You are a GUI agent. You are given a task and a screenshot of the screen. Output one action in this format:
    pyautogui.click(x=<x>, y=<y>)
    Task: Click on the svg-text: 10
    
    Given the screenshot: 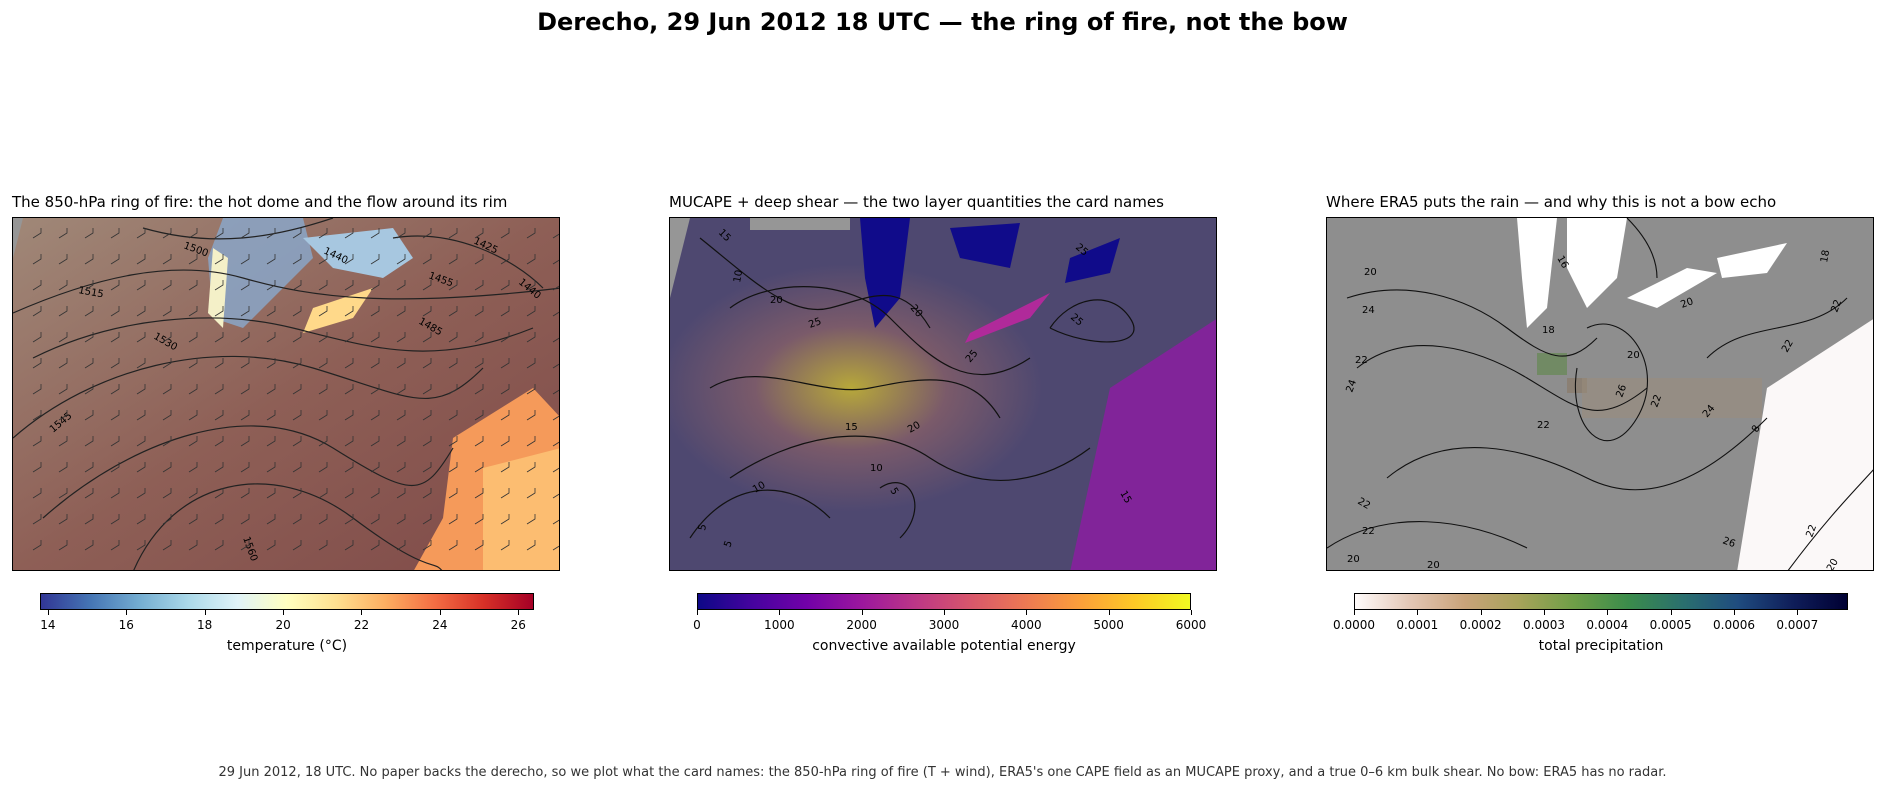 What is the action you would take?
    pyautogui.click(x=738, y=276)
    